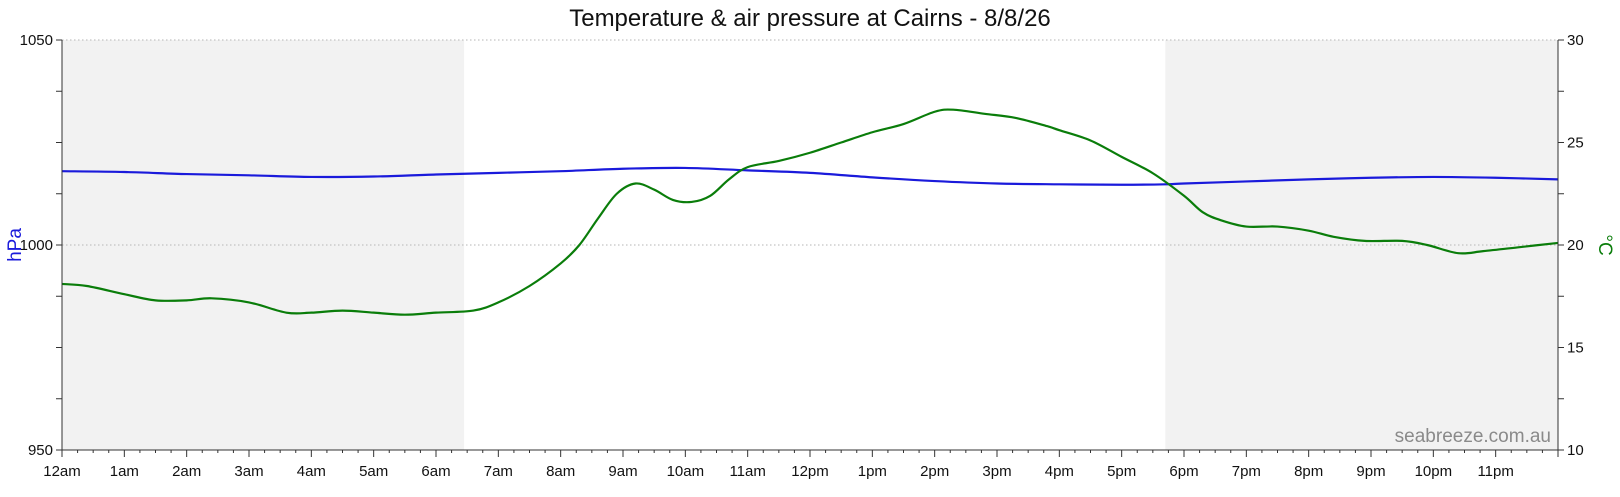 This screenshot has height=497, width=1620. I want to click on x-tick-label-12pm: 12pm, so click(810, 471).